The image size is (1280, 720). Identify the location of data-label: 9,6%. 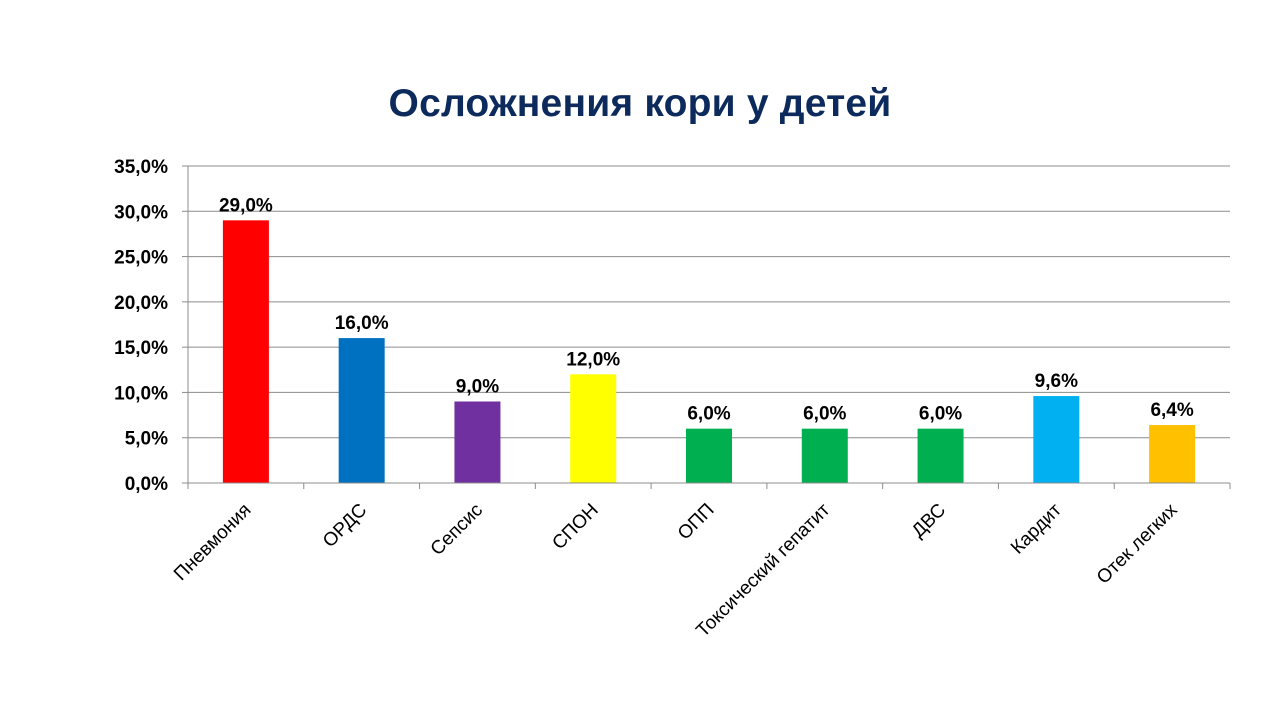
(1056, 381).